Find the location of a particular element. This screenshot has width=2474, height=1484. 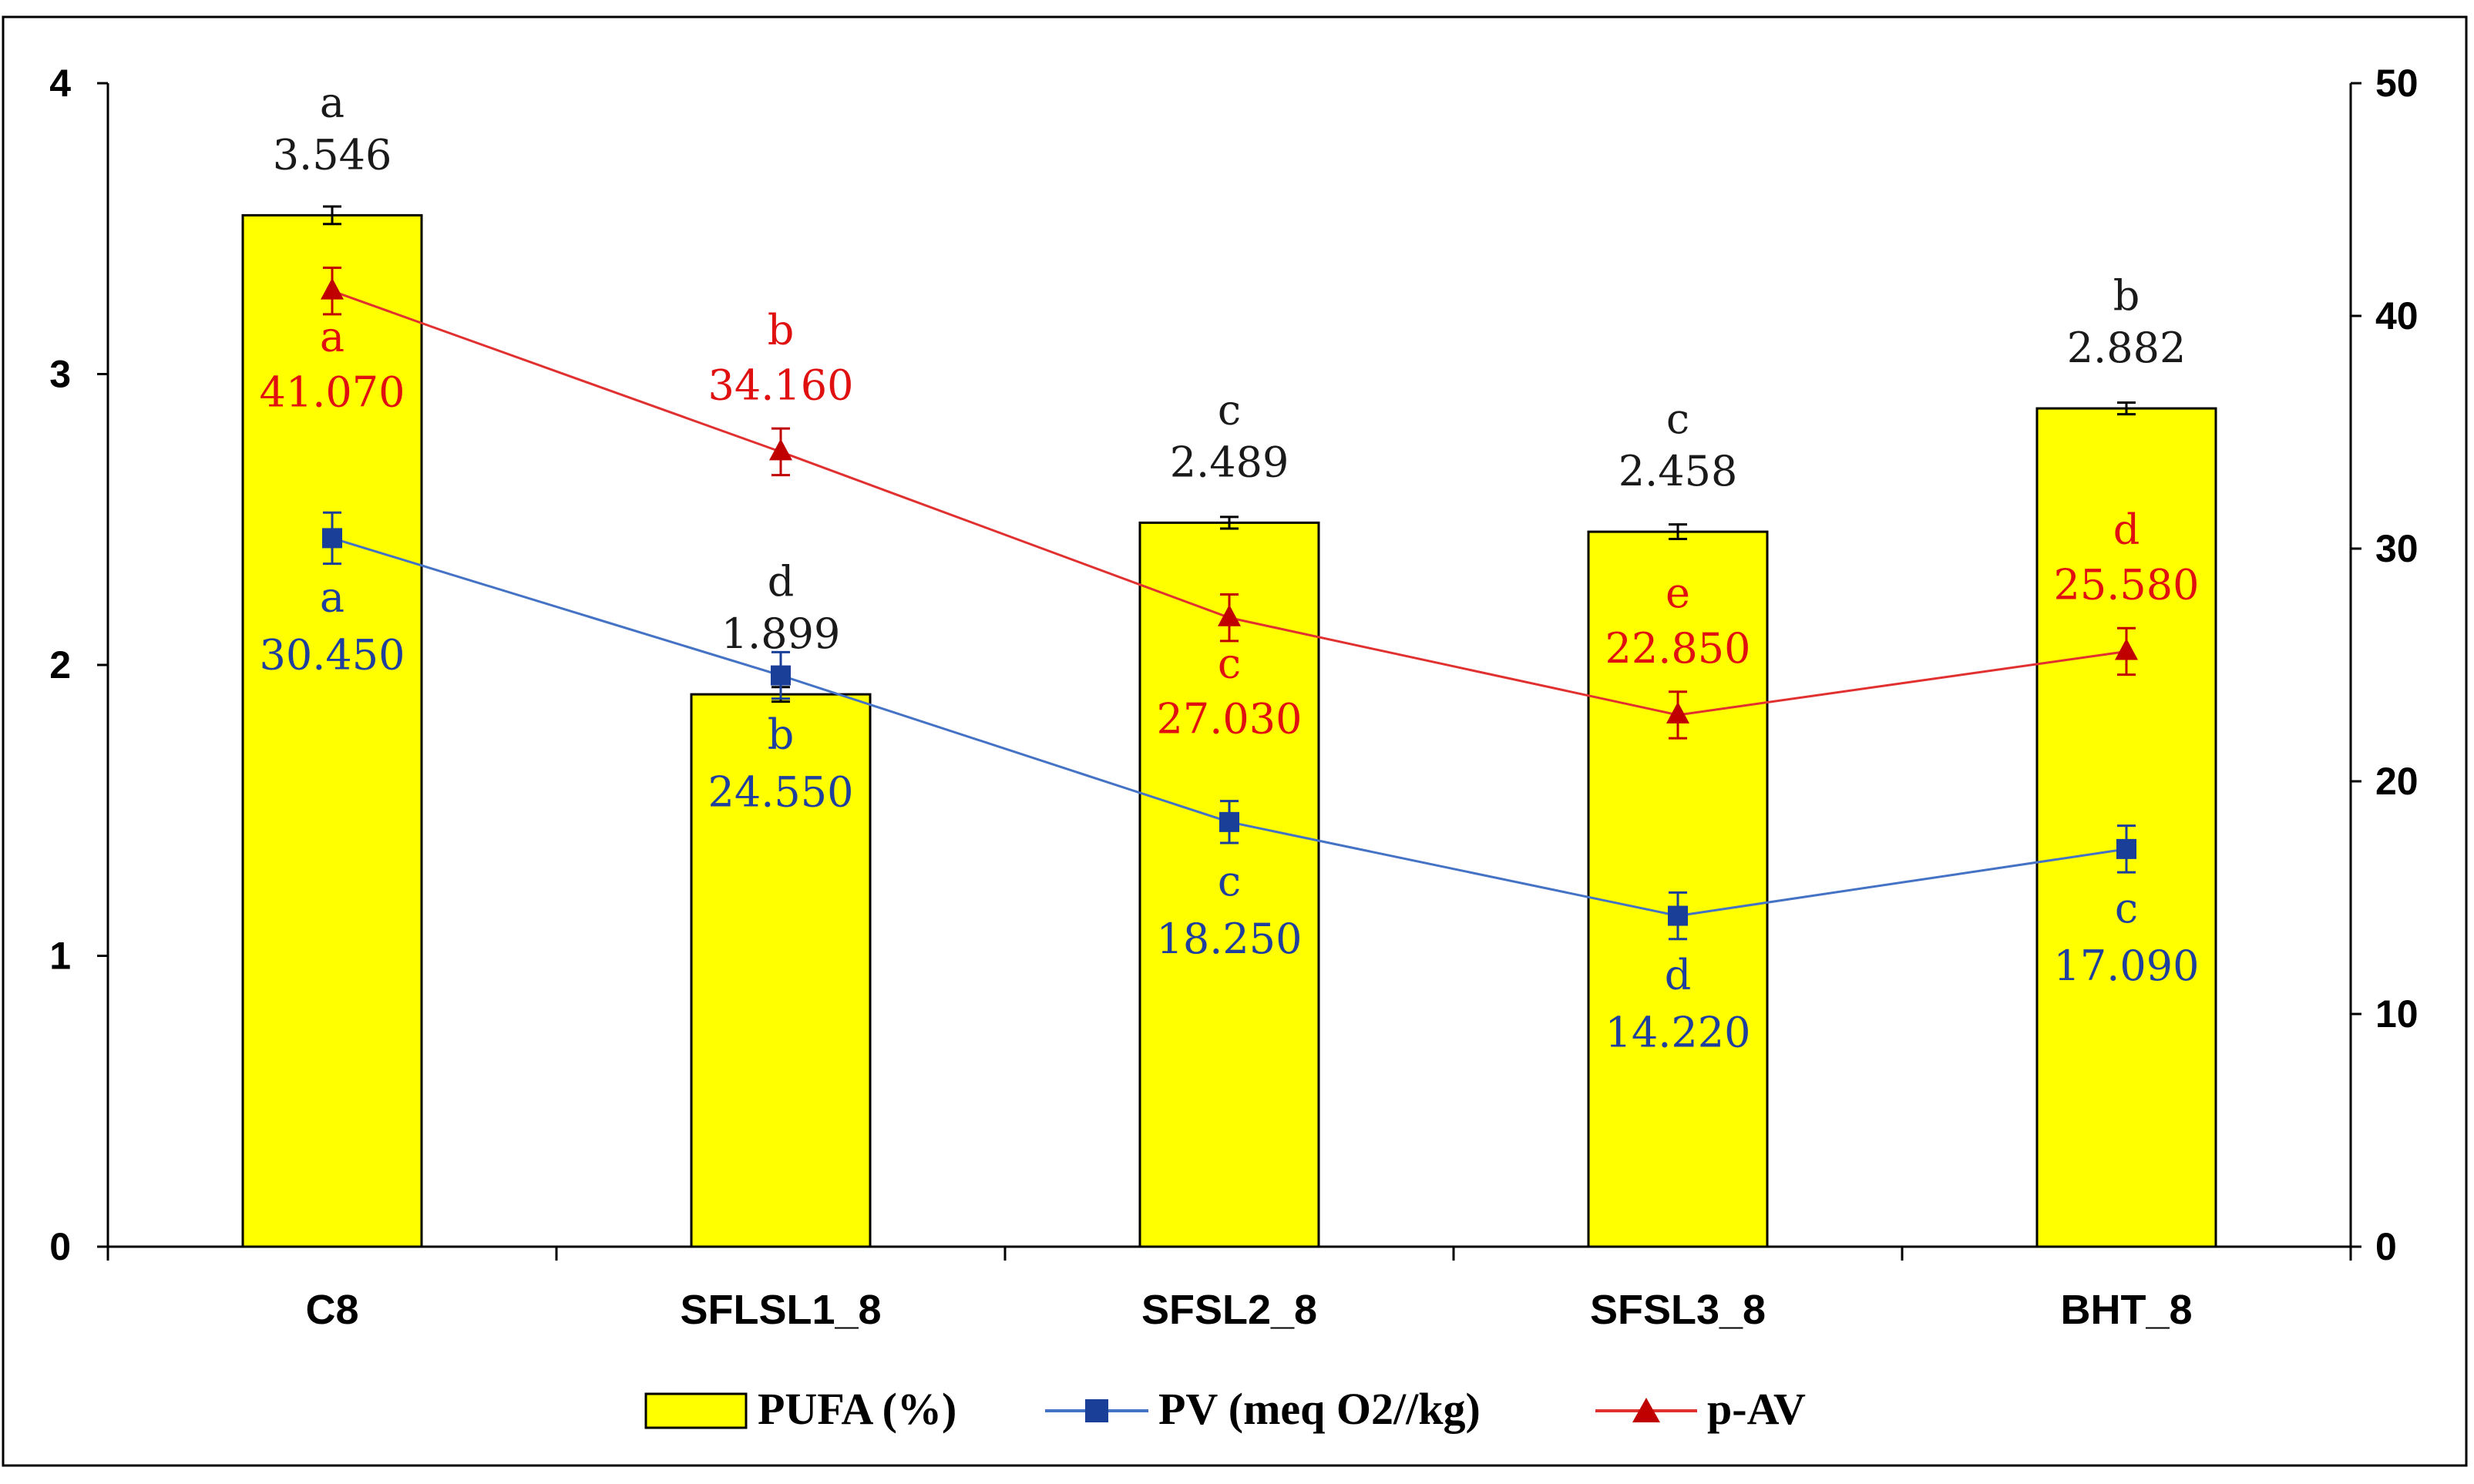

data-label-pav: 27.030 is located at coordinates (1230, 719).